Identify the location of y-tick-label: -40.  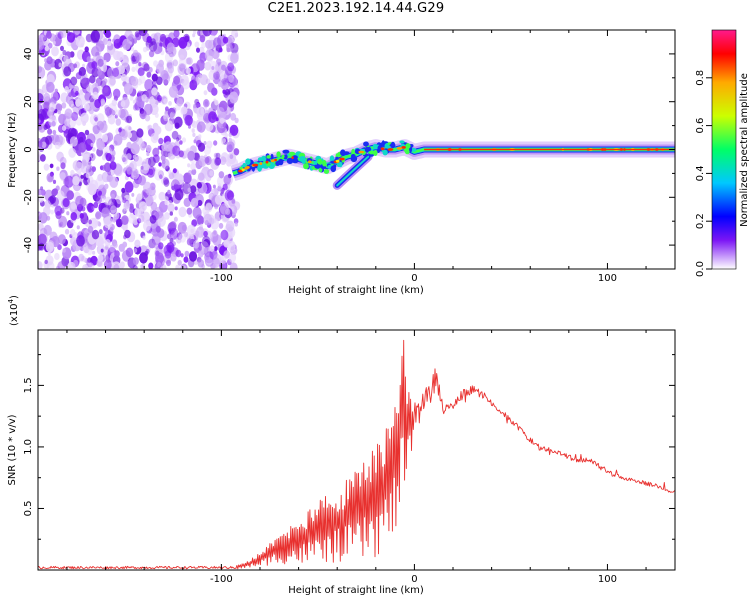
(28, 245).